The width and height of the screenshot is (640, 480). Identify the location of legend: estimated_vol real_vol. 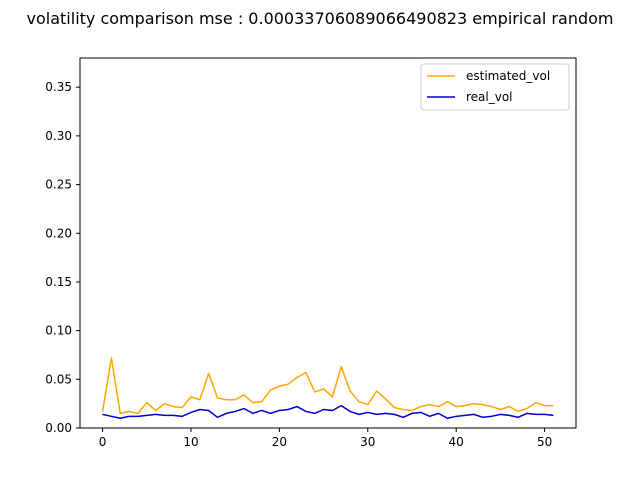
(495, 87).